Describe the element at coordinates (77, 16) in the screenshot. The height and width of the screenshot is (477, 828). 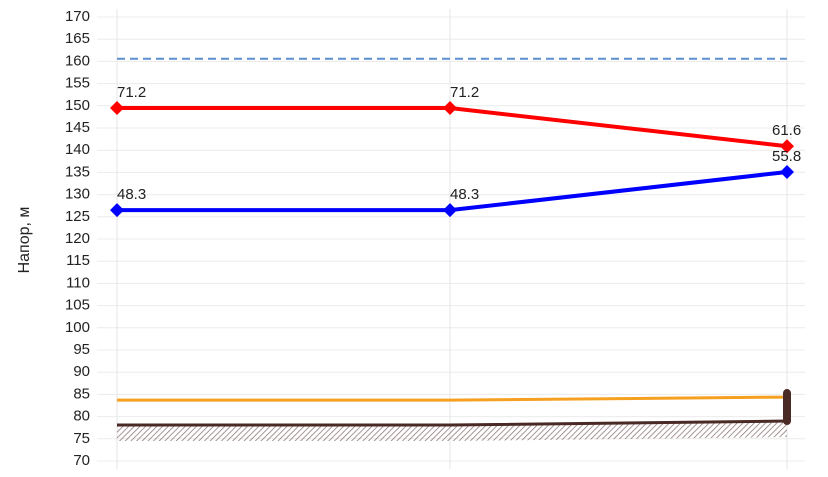
I see `y-tick-label: 170` at that location.